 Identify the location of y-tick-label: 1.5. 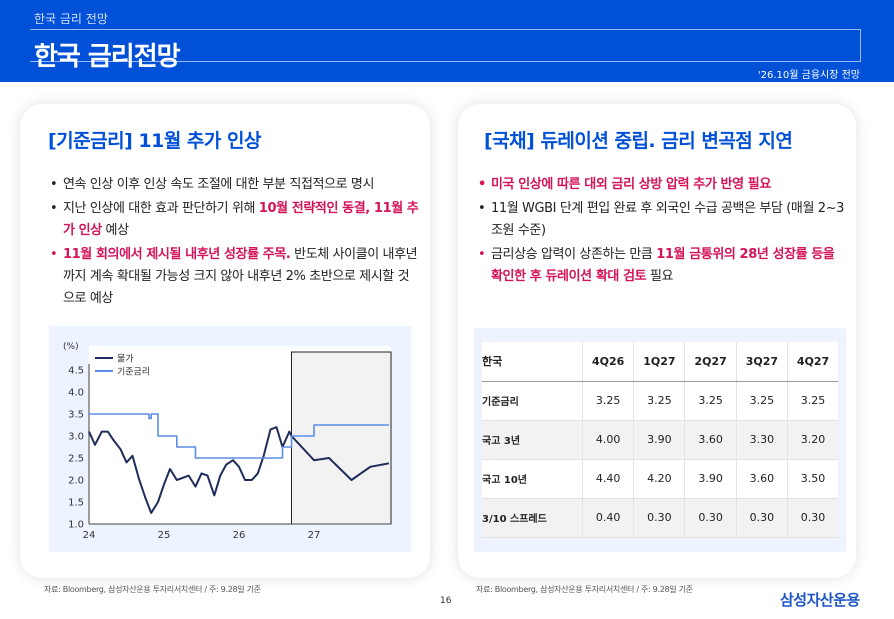
(76, 503).